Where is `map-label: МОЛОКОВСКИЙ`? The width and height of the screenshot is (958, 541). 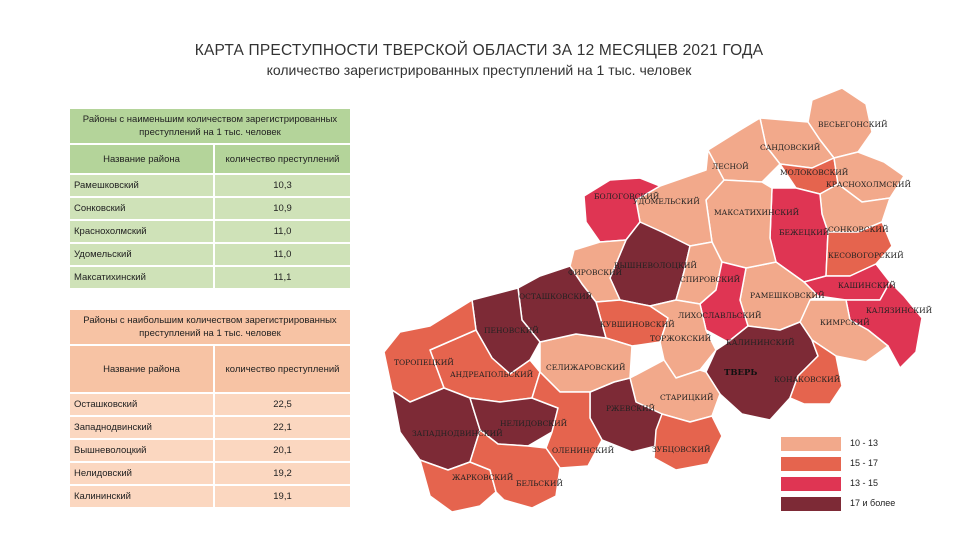 map-label: МОЛОКОВСКИЙ is located at coordinates (814, 172).